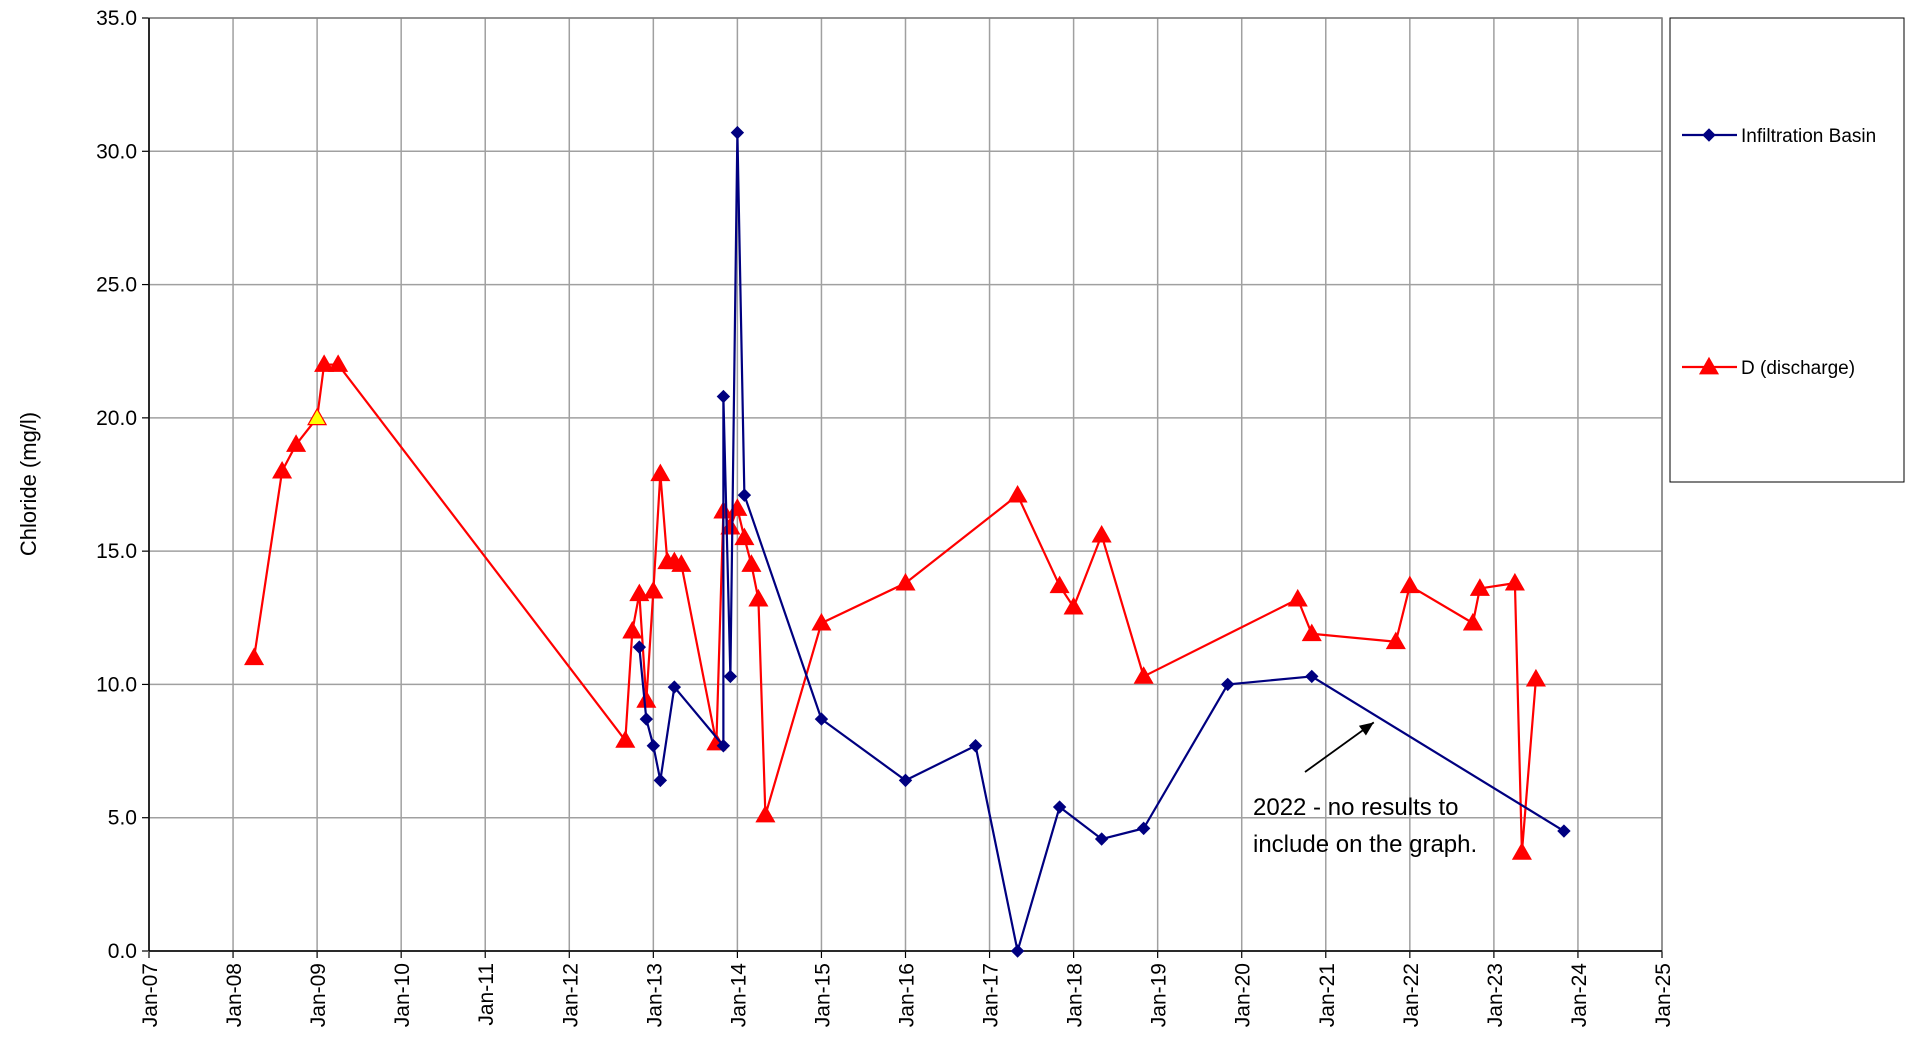 Image resolution: width=1912 pixels, height=1052 pixels. I want to click on legend: Infiltration Basin D (discharge), so click(1787, 250).